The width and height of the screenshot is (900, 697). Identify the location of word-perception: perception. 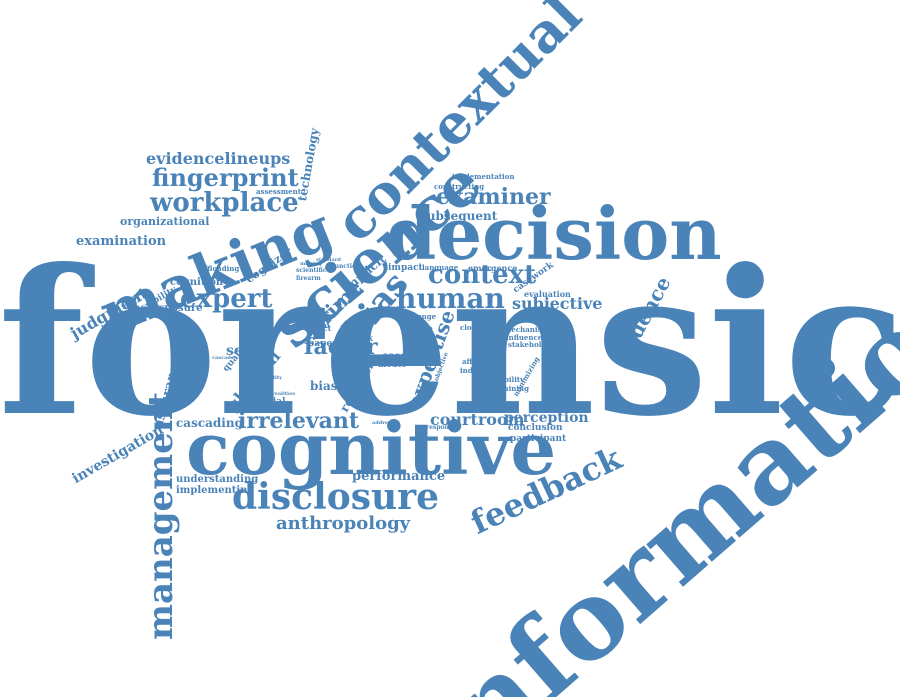
(546, 418).